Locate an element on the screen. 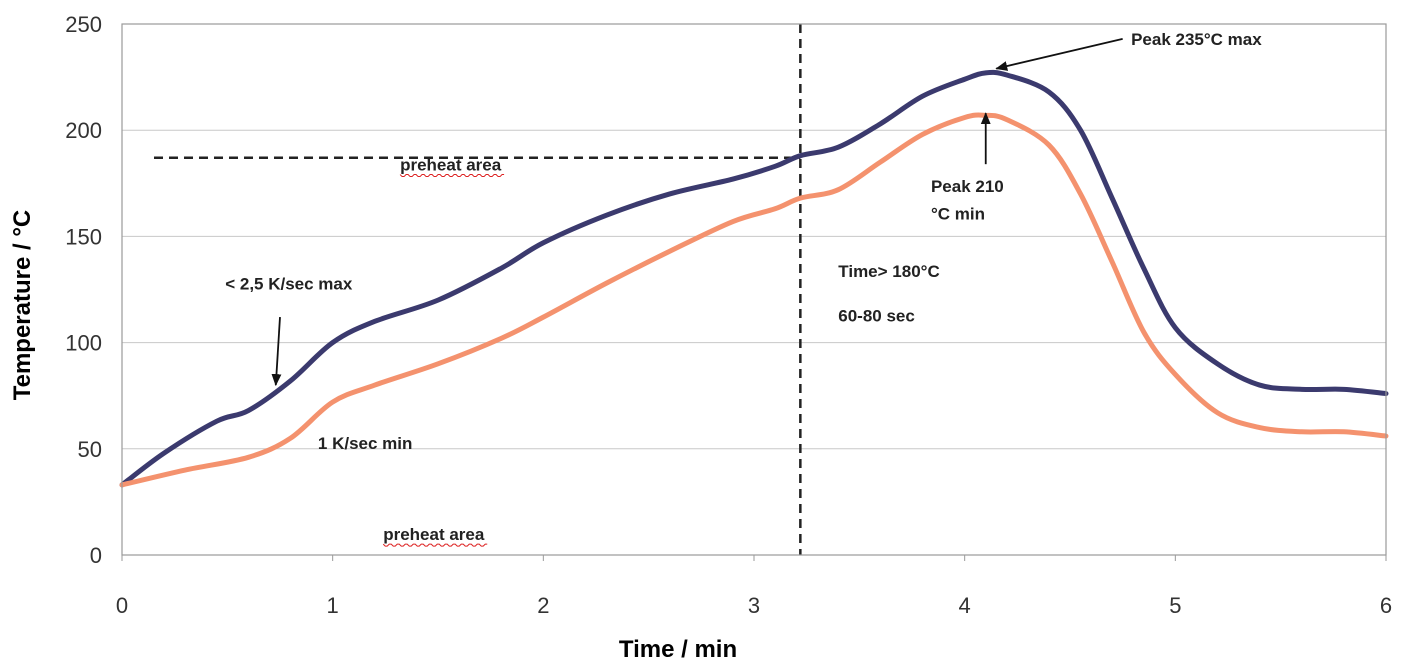  x-tick-label: 0 is located at coordinates (122, 605).